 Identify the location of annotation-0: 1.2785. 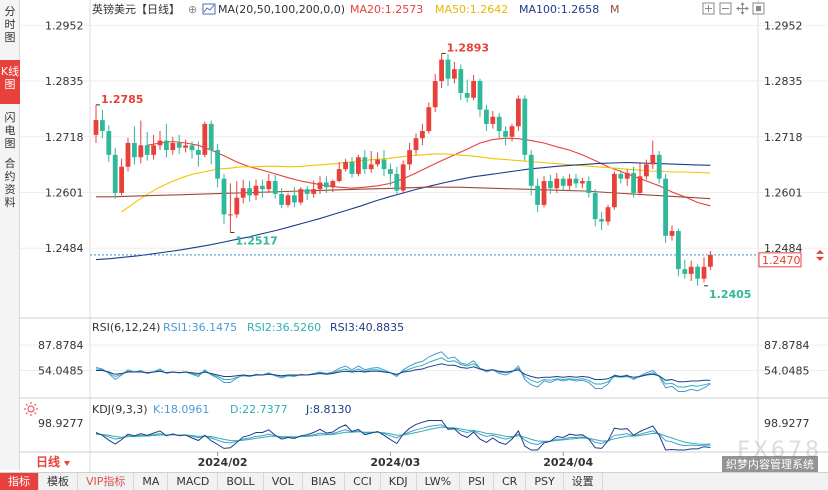
(122, 99).